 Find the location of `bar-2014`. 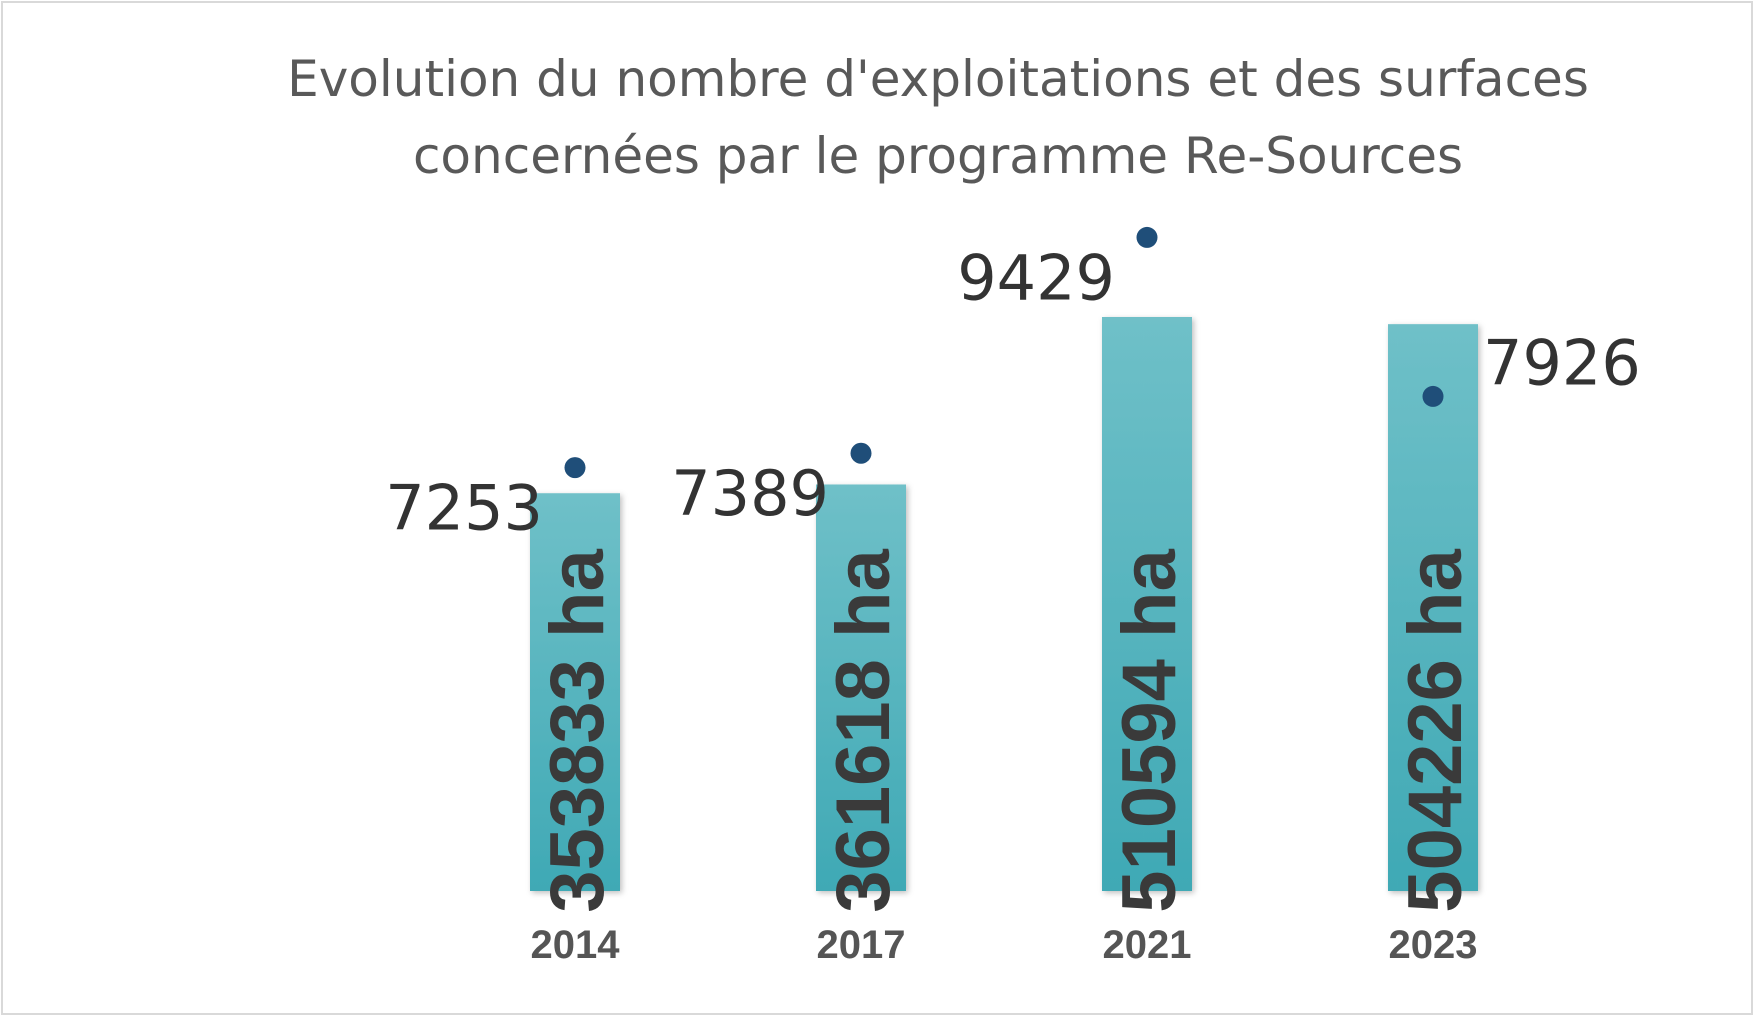

bar-2014 is located at coordinates (575, 692).